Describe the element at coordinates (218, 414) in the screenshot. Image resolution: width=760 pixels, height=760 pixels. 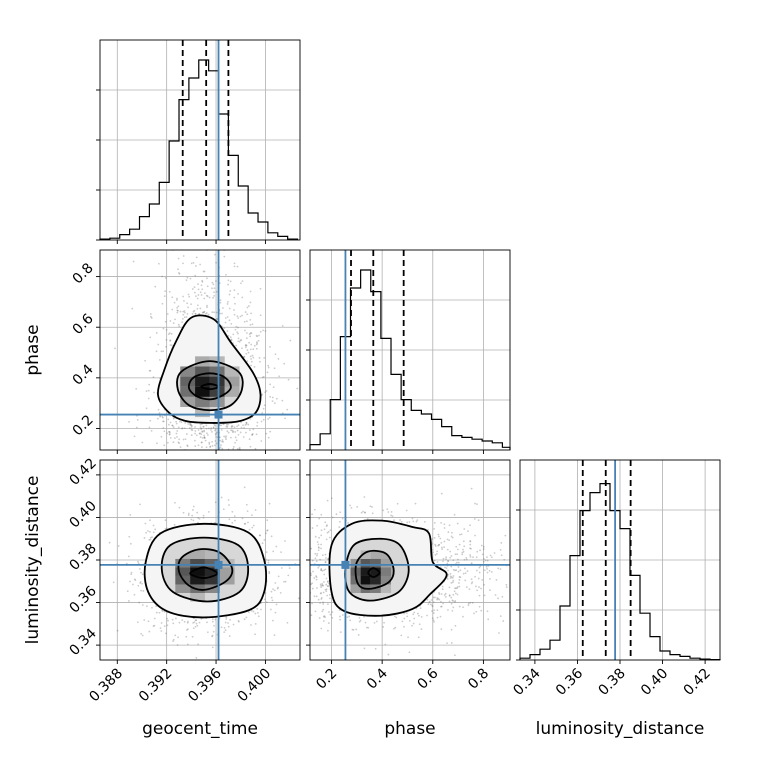
I see `truth-marker` at that location.